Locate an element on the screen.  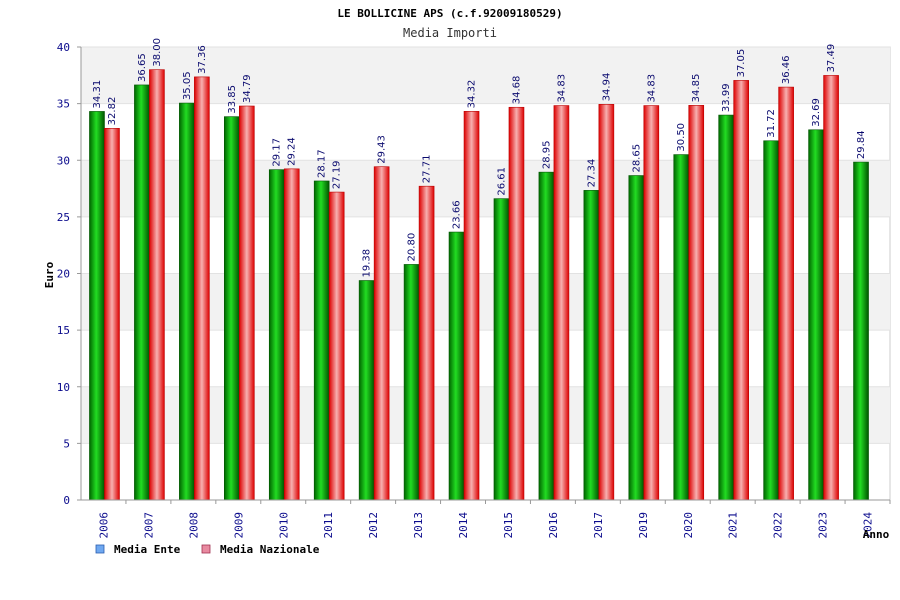
bar-media-ente-2020 is located at coordinates (681, 327).